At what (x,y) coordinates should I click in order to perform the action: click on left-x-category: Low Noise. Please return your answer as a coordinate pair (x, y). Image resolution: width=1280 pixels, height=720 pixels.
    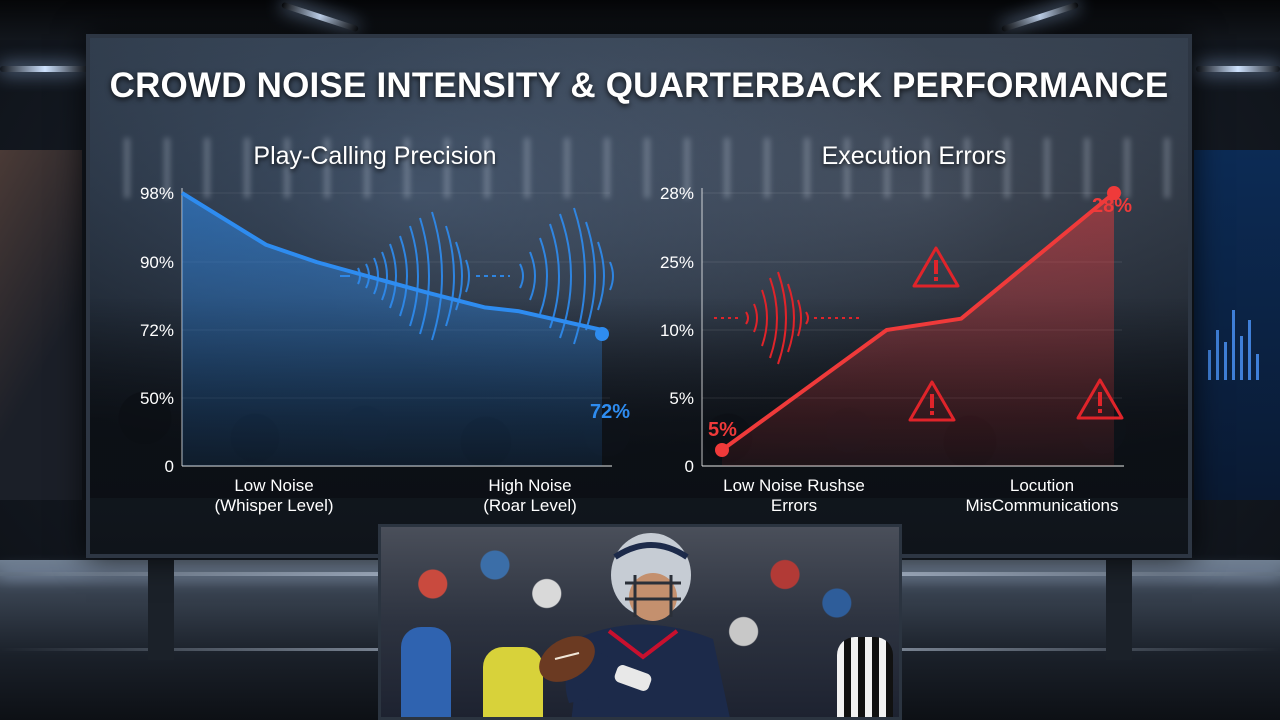
    Looking at the image, I should click on (273, 485).